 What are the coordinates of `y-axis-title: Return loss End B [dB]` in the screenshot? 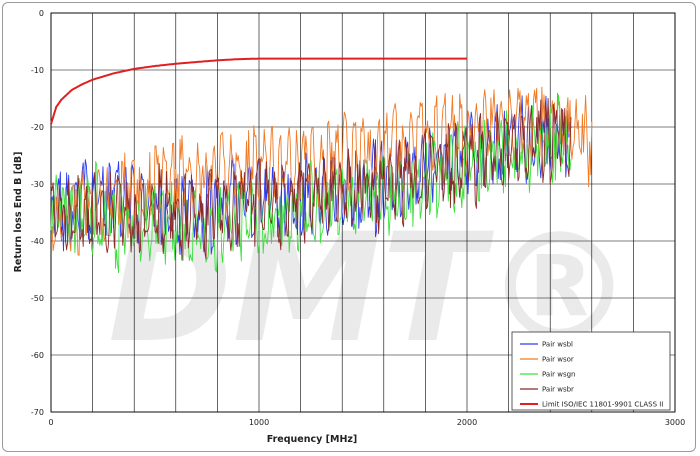 It's located at (18, 212).